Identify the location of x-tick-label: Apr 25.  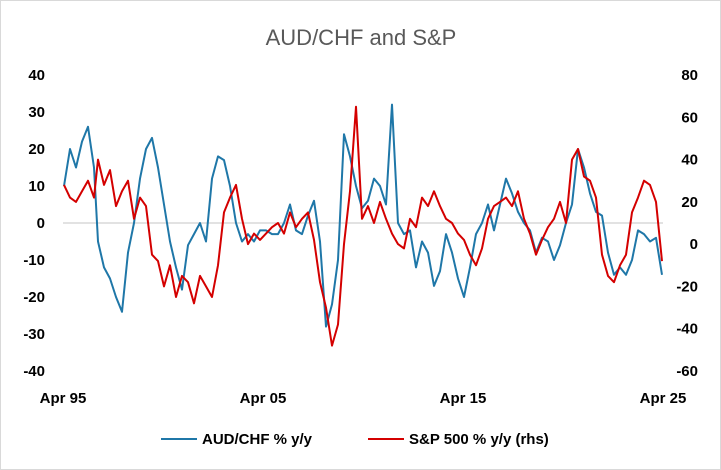
(663, 398).